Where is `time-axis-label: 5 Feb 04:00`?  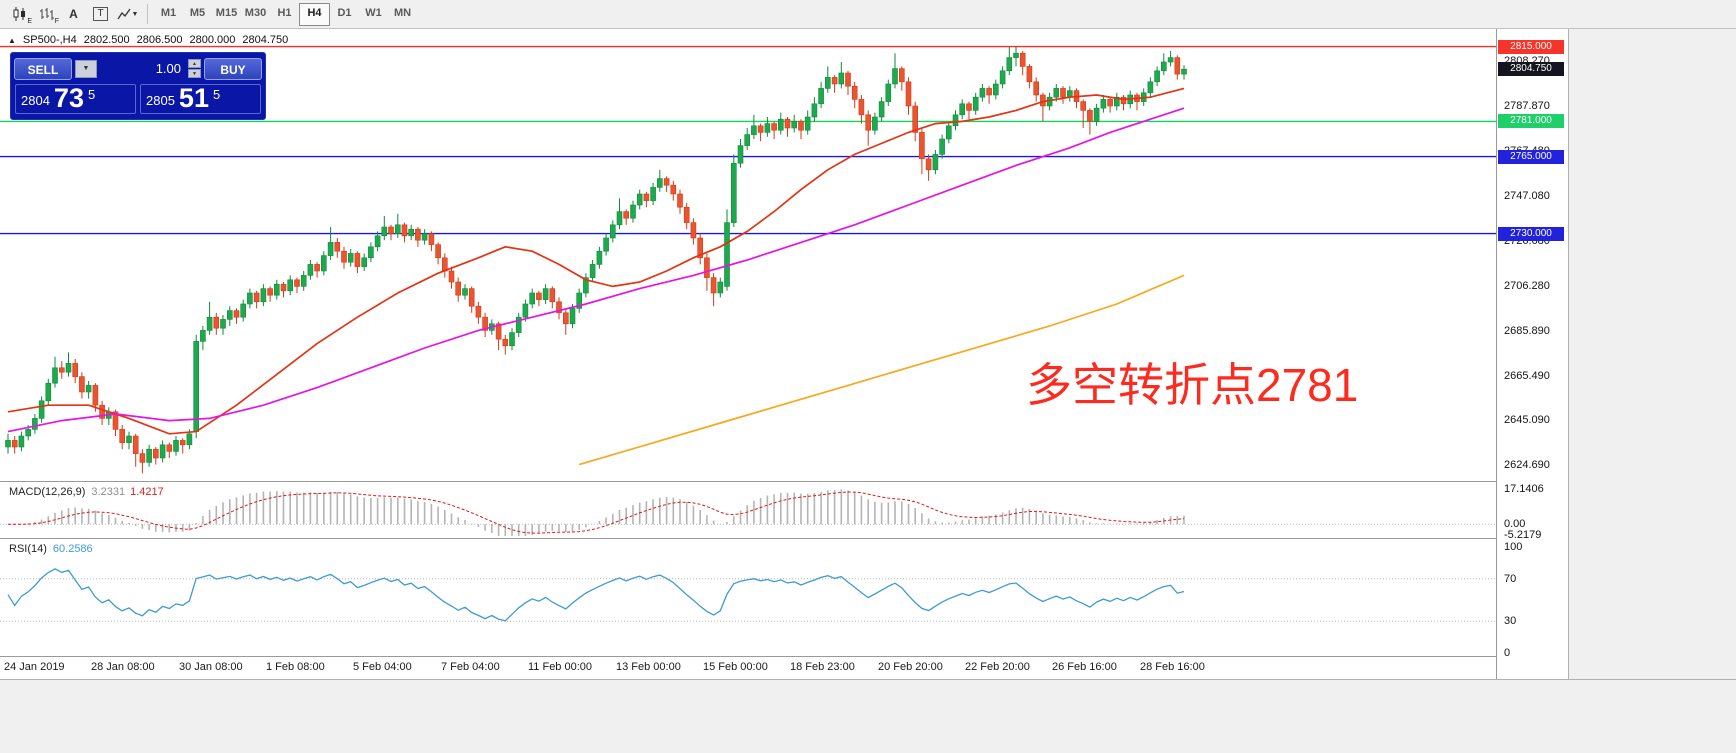 time-axis-label: 5 Feb 04:00 is located at coordinates (382, 667).